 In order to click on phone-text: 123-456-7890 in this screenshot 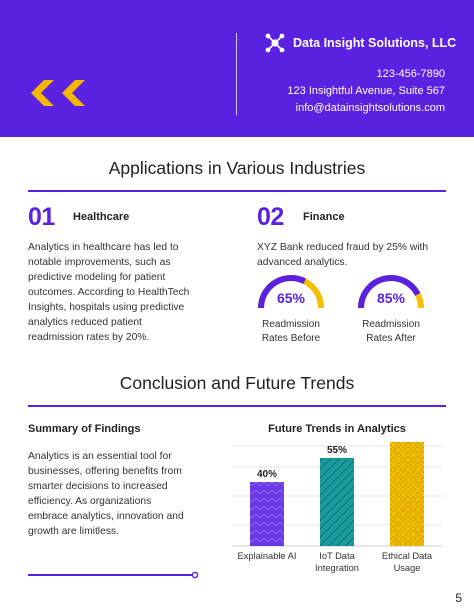, I will do `click(410, 74)`.